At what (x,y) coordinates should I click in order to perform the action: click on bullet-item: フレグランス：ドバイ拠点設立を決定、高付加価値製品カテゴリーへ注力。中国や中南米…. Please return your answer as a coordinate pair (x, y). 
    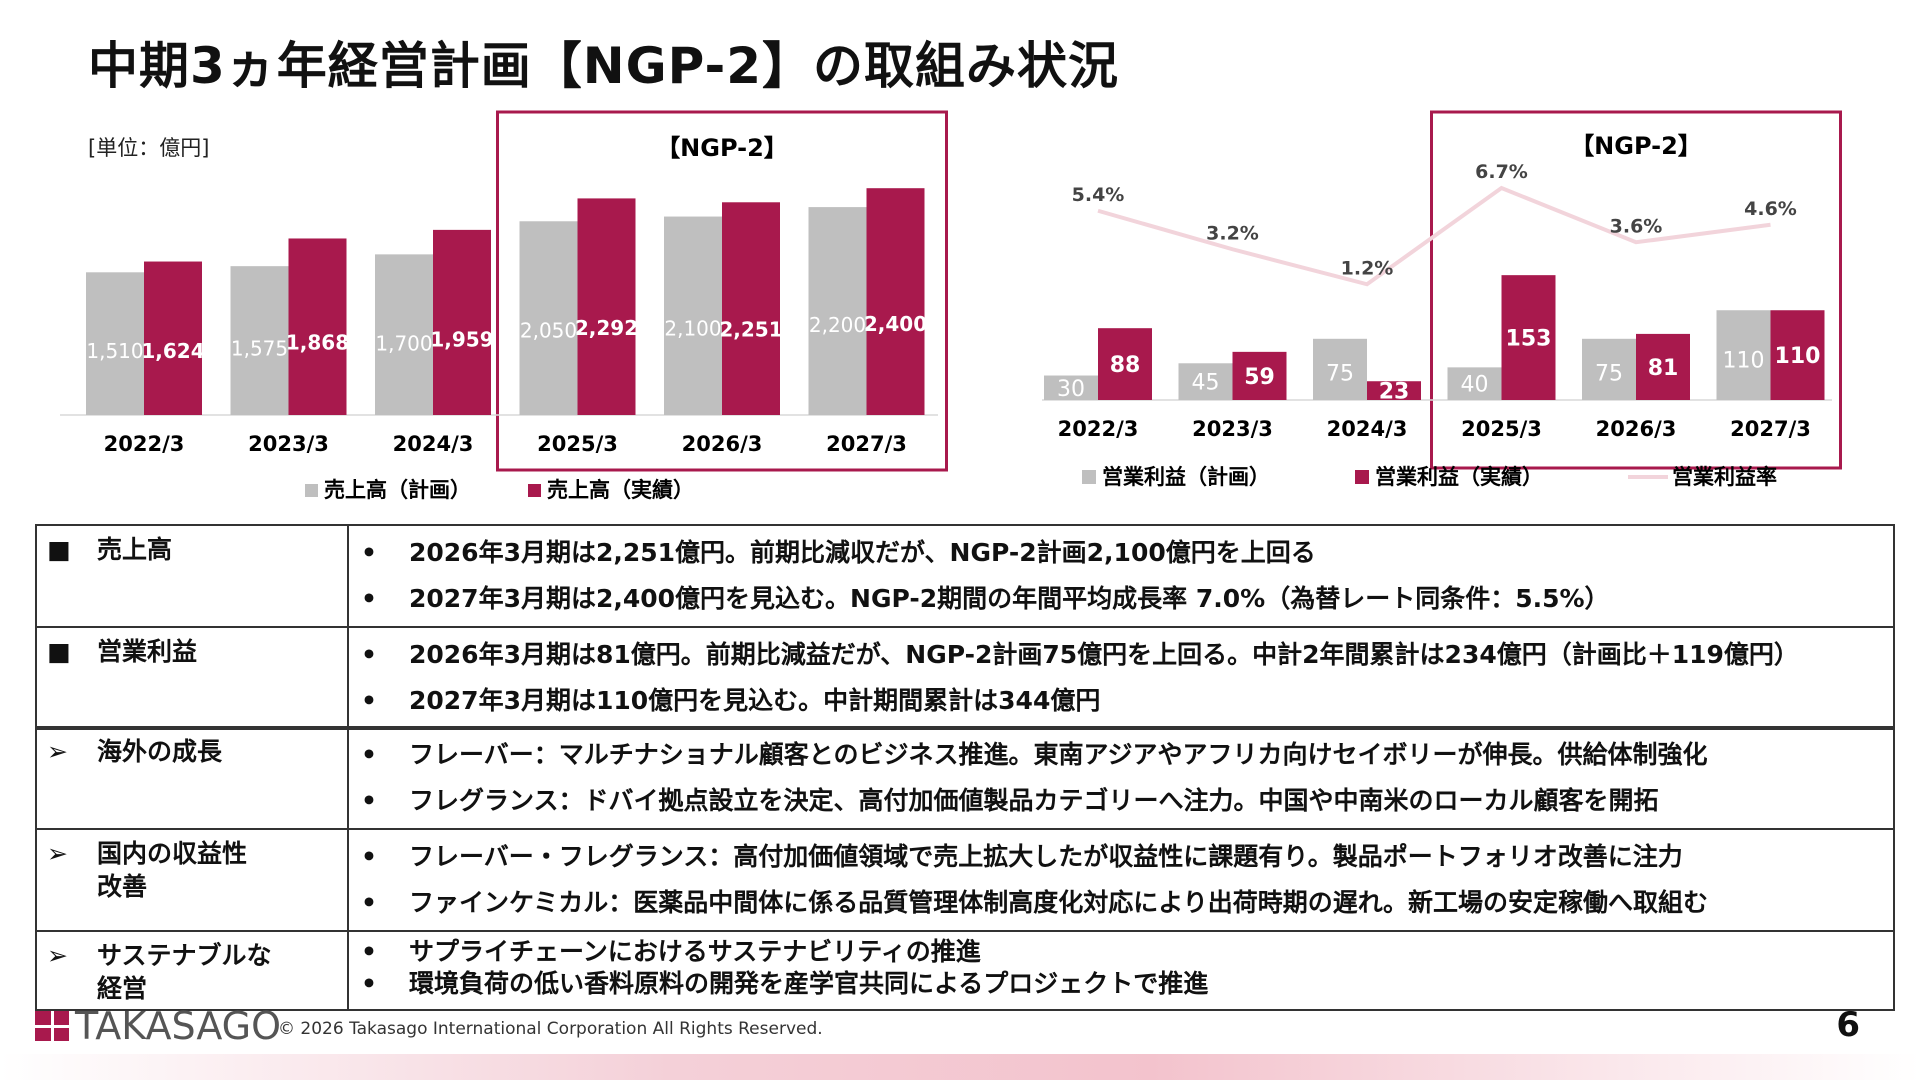
    Looking at the image, I should click on (1121, 801).